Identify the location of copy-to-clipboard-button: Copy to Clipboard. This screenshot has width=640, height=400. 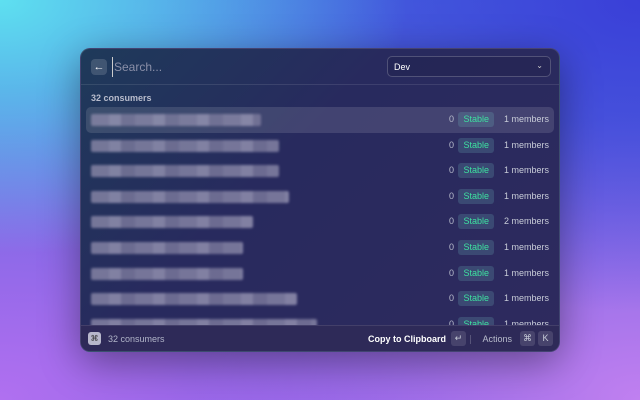
(407, 339).